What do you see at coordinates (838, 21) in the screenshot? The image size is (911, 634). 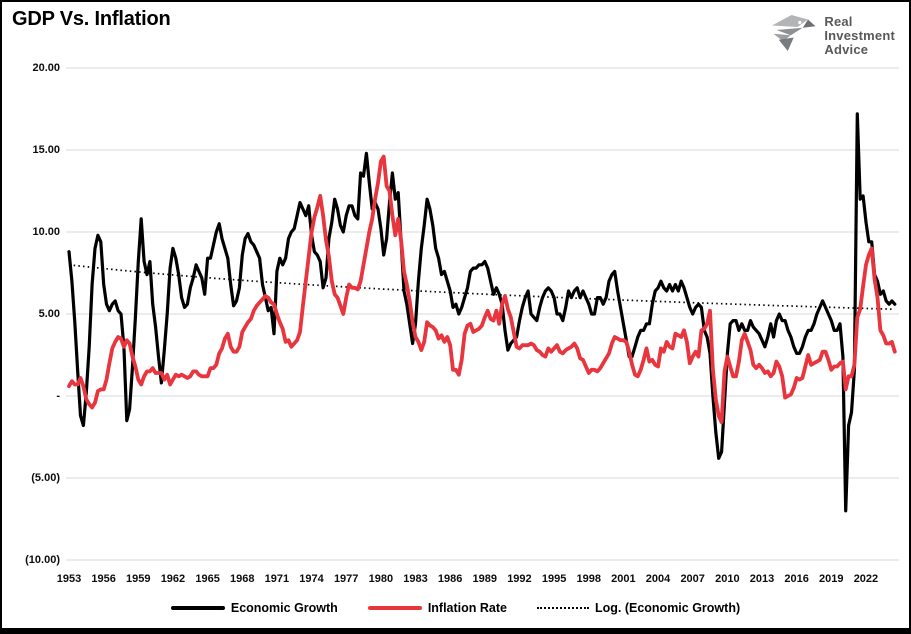 I see `brand-line-1: Real` at bounding box center [838, 21].